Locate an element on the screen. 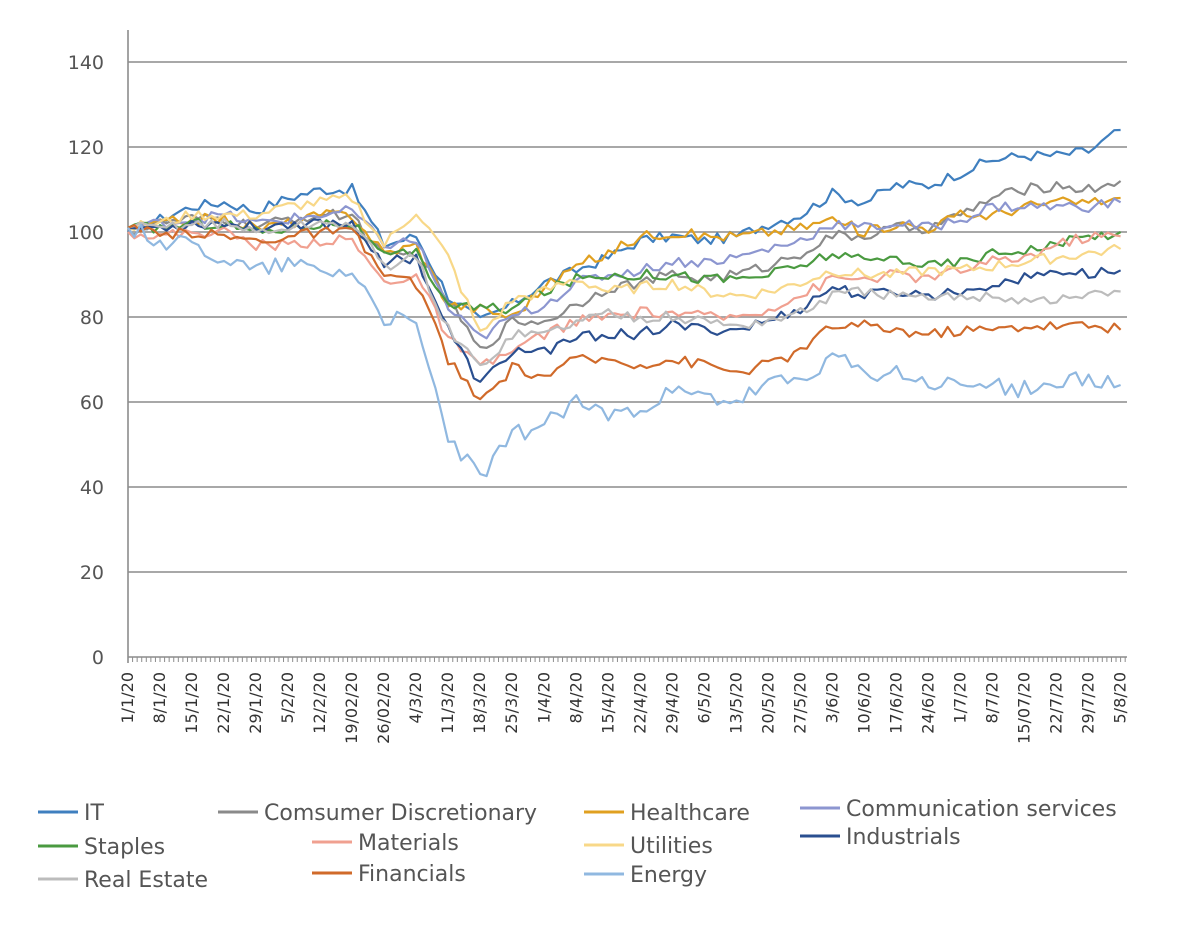 The width and height of the screenshot is (1200, 936). series-line-staples is located at coordinates (624, 266).